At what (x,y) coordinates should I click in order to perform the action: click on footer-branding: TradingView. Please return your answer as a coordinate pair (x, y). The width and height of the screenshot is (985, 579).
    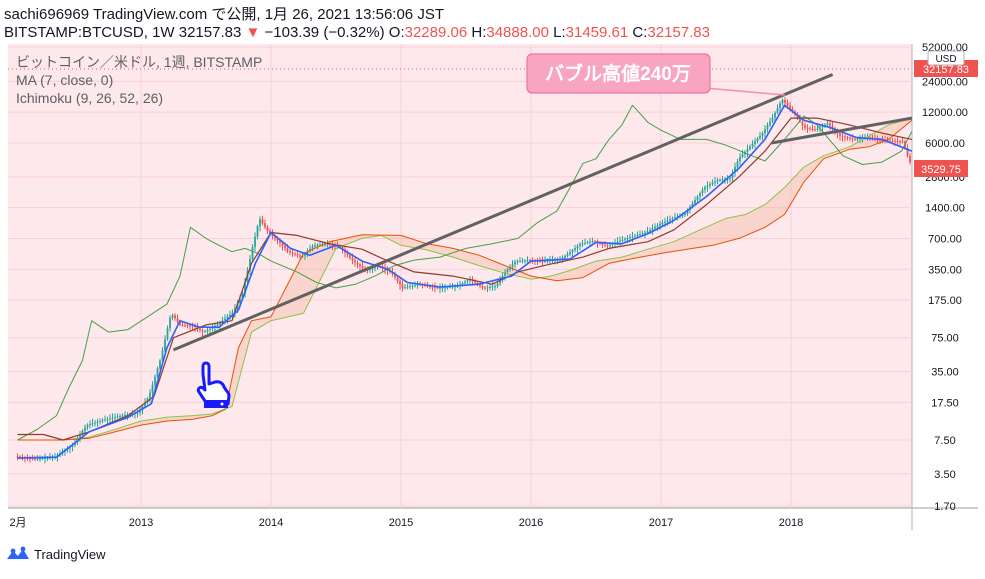
    Looking at the image, I should click on (56, 554).